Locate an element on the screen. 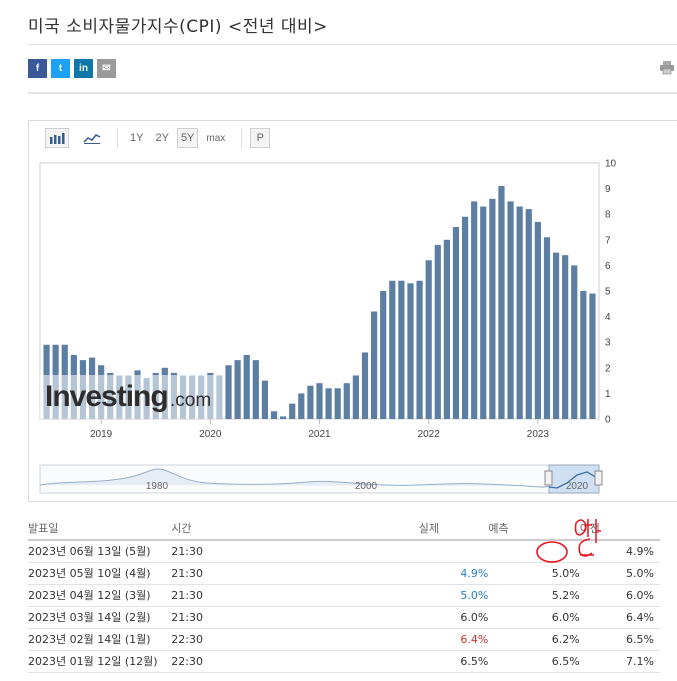  y-tick-label: 1 is located at coordinates (608, 394).